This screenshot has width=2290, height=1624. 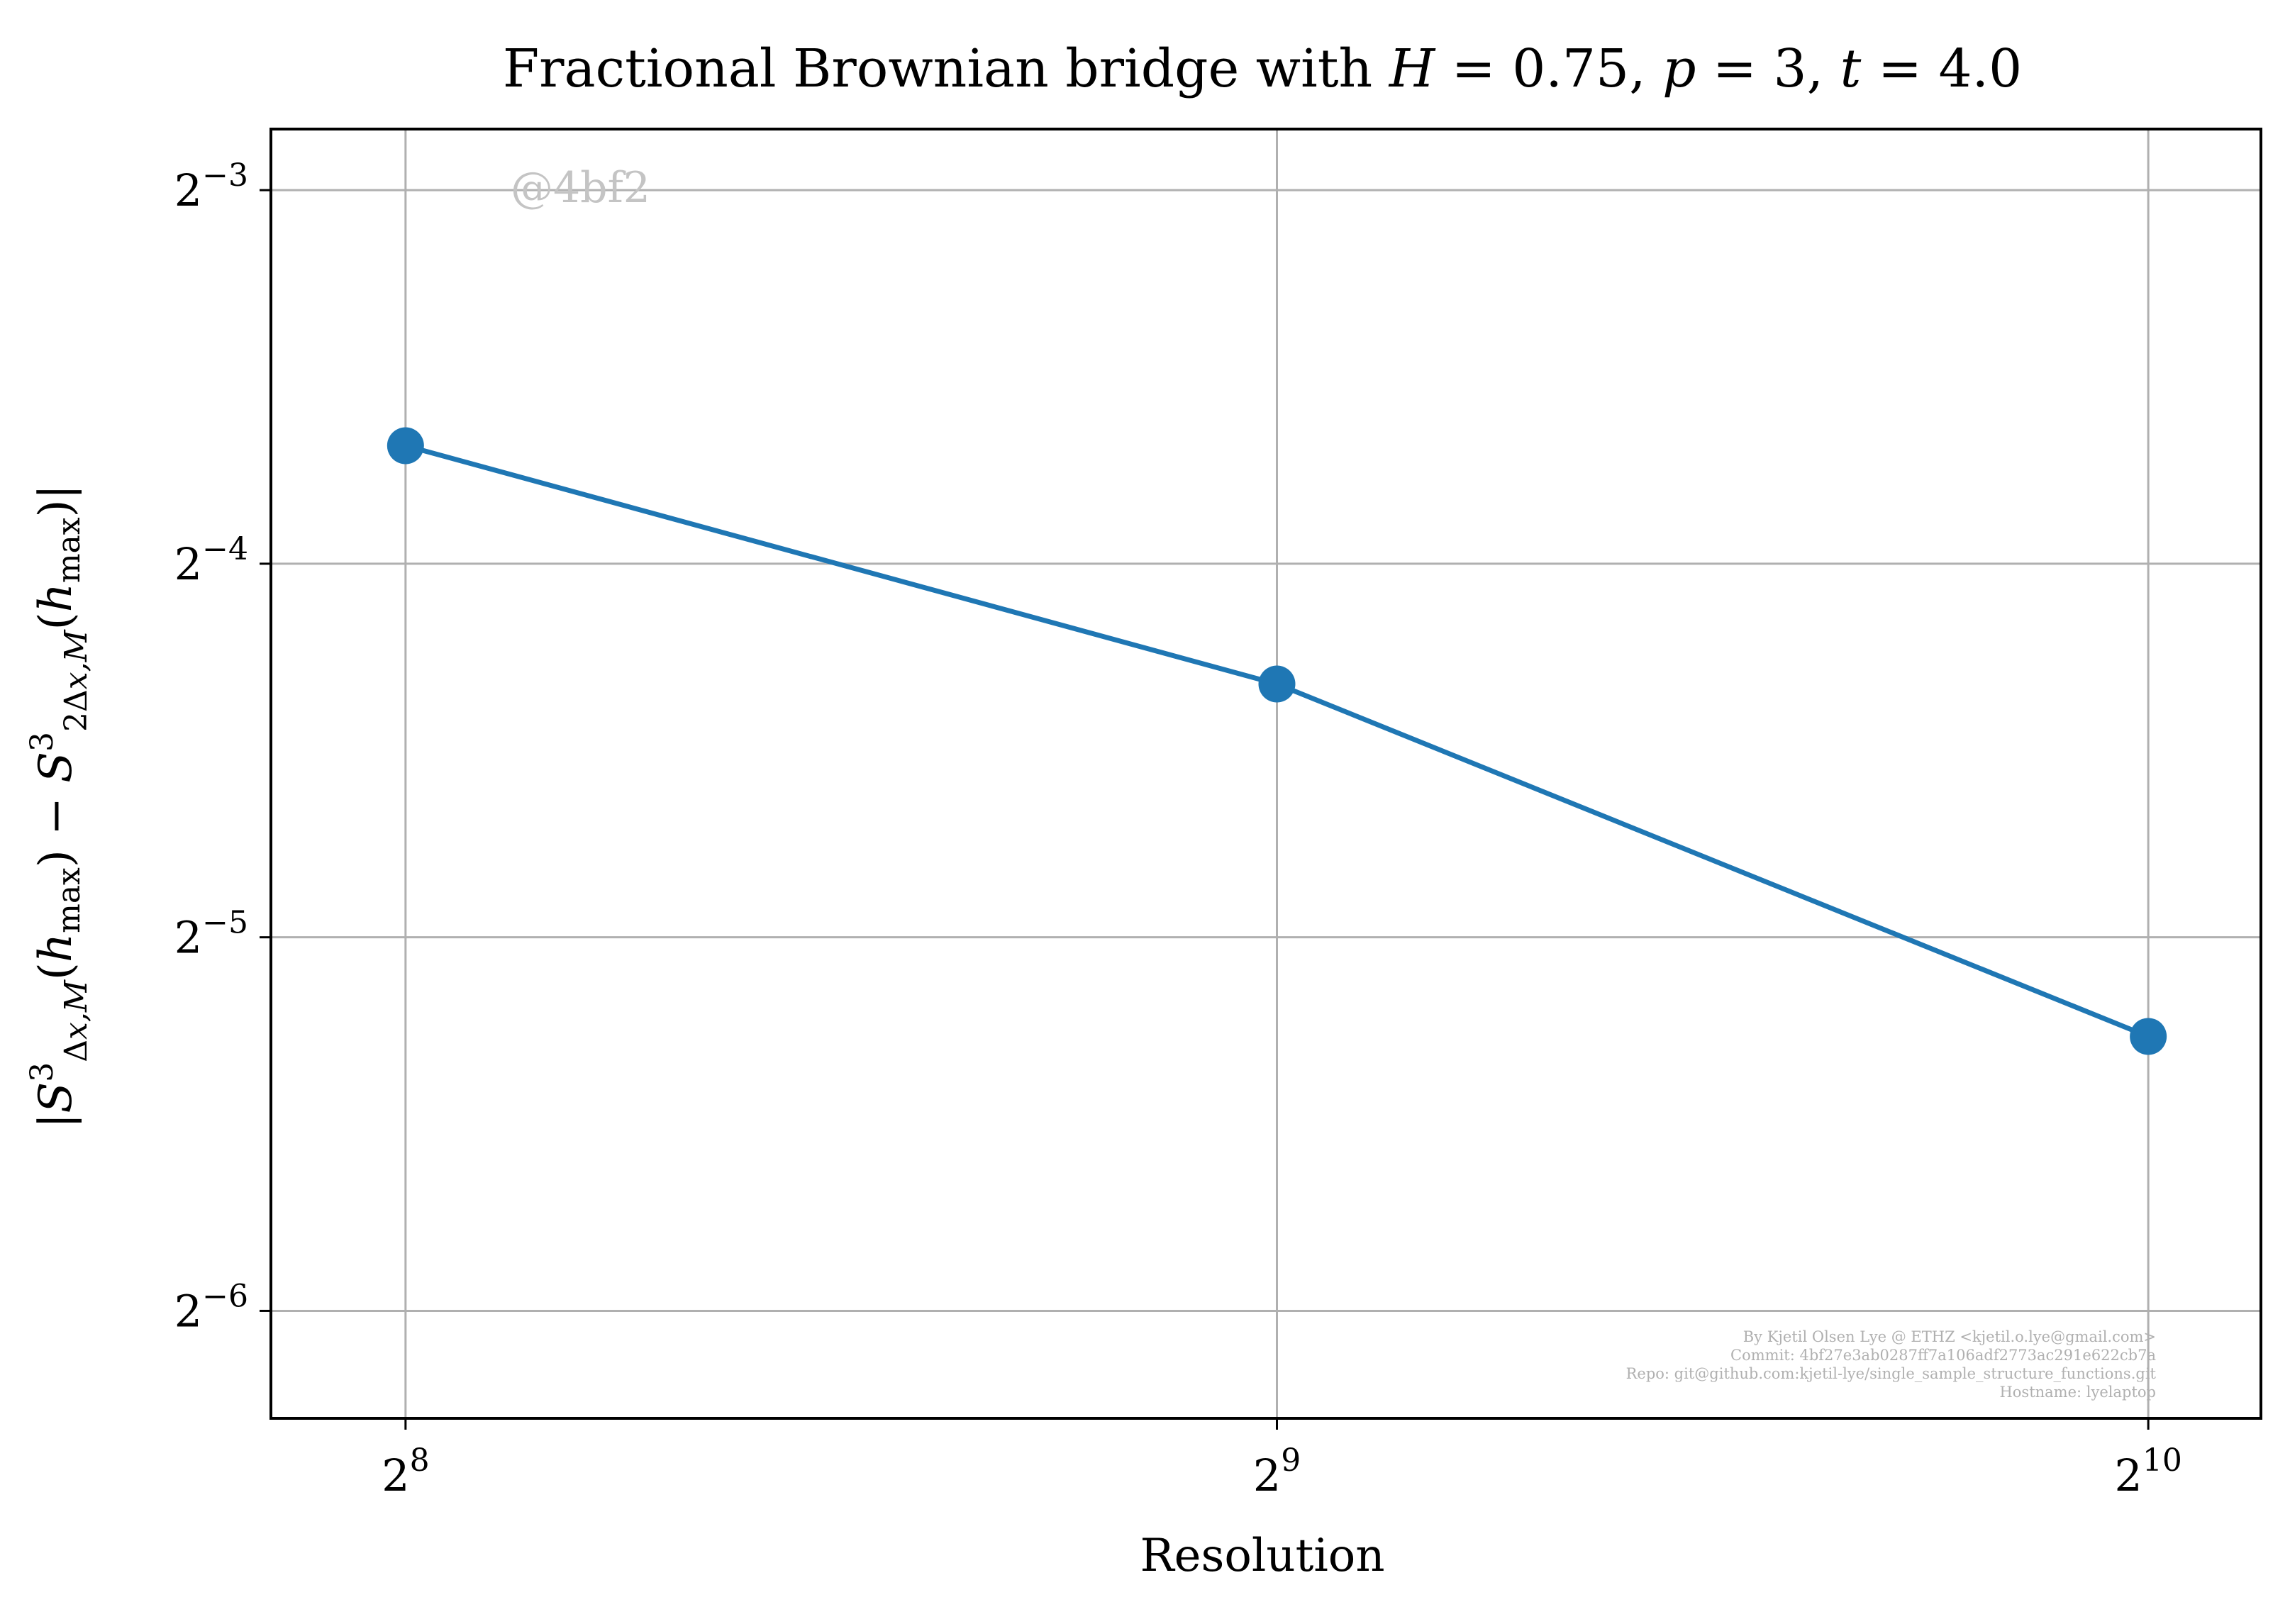 What do you see at coordinates (1262, 1556) in the screenshot?
I see `x-axis-title: Resolution` at bounding box center [1262, 1556].